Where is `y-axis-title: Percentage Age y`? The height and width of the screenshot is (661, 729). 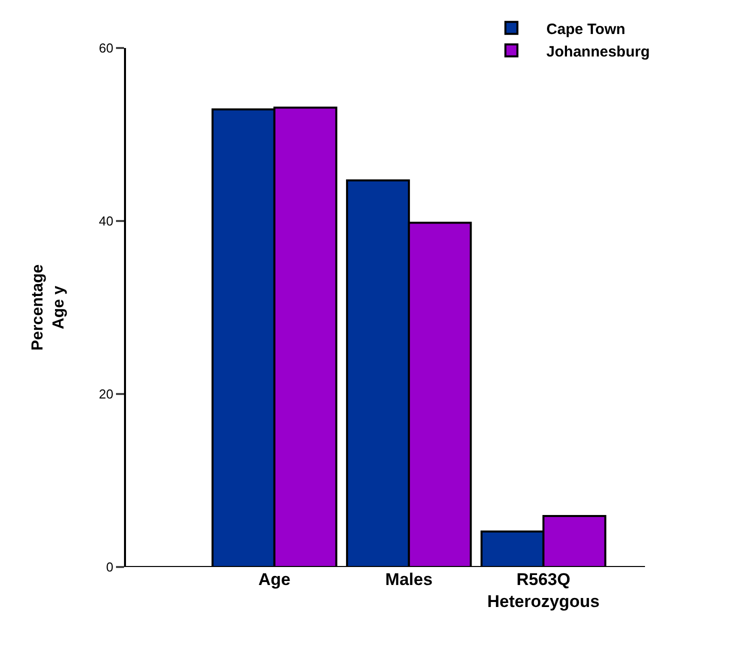
y-axis-title: Percentage Age y is located at coordinates (49, 307).